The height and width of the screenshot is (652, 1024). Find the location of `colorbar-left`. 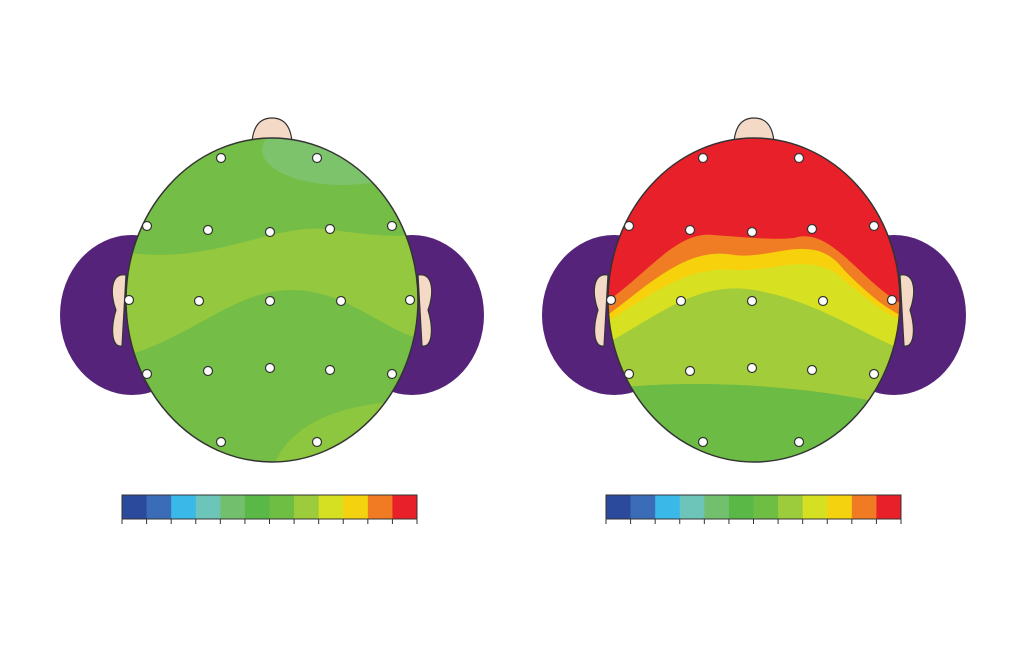

colorbar-left is located at coordinates (269, 509).